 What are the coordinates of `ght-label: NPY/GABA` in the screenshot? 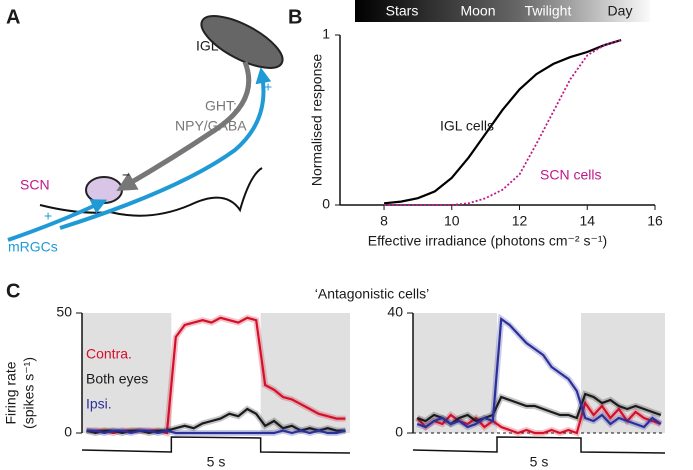 It's located at (211, 126).